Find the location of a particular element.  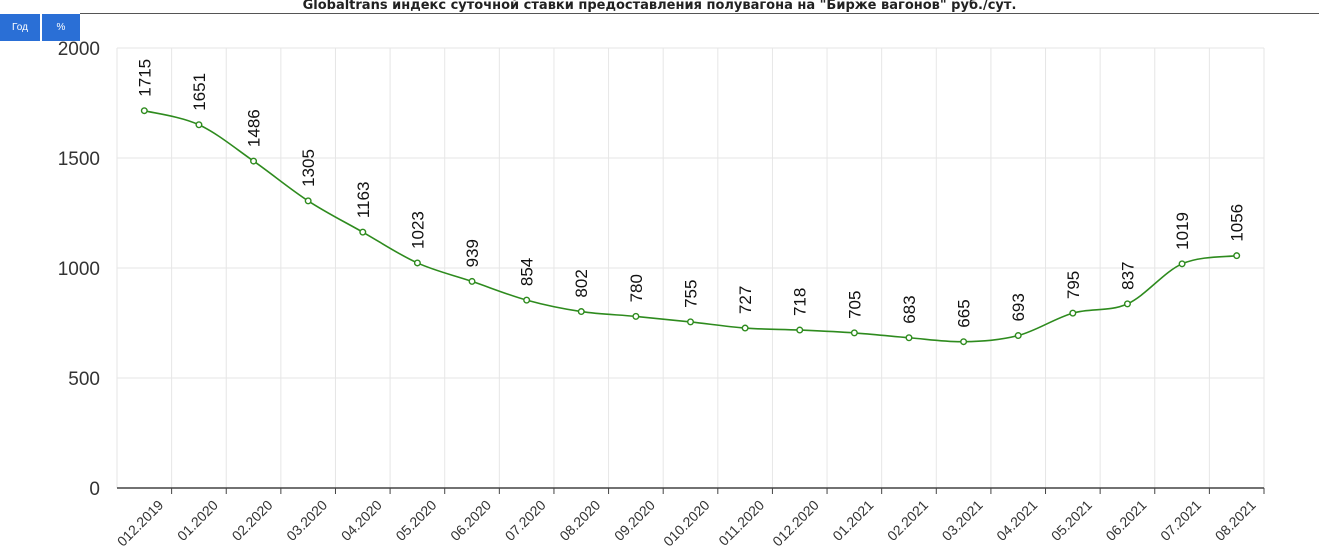

year-button: Год is located at coordinates (20, 27).